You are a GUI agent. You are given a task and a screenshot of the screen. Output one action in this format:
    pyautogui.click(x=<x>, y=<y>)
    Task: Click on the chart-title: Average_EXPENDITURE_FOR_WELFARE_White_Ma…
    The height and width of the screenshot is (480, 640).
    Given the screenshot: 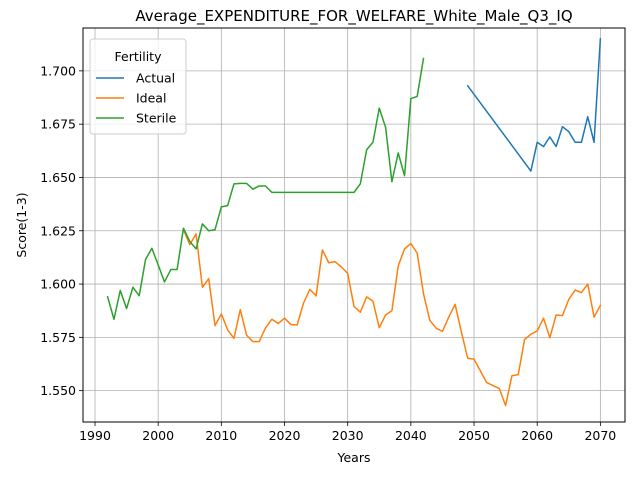 What is the action you would take?
    pyautogui.click(x=353, y=16)
    